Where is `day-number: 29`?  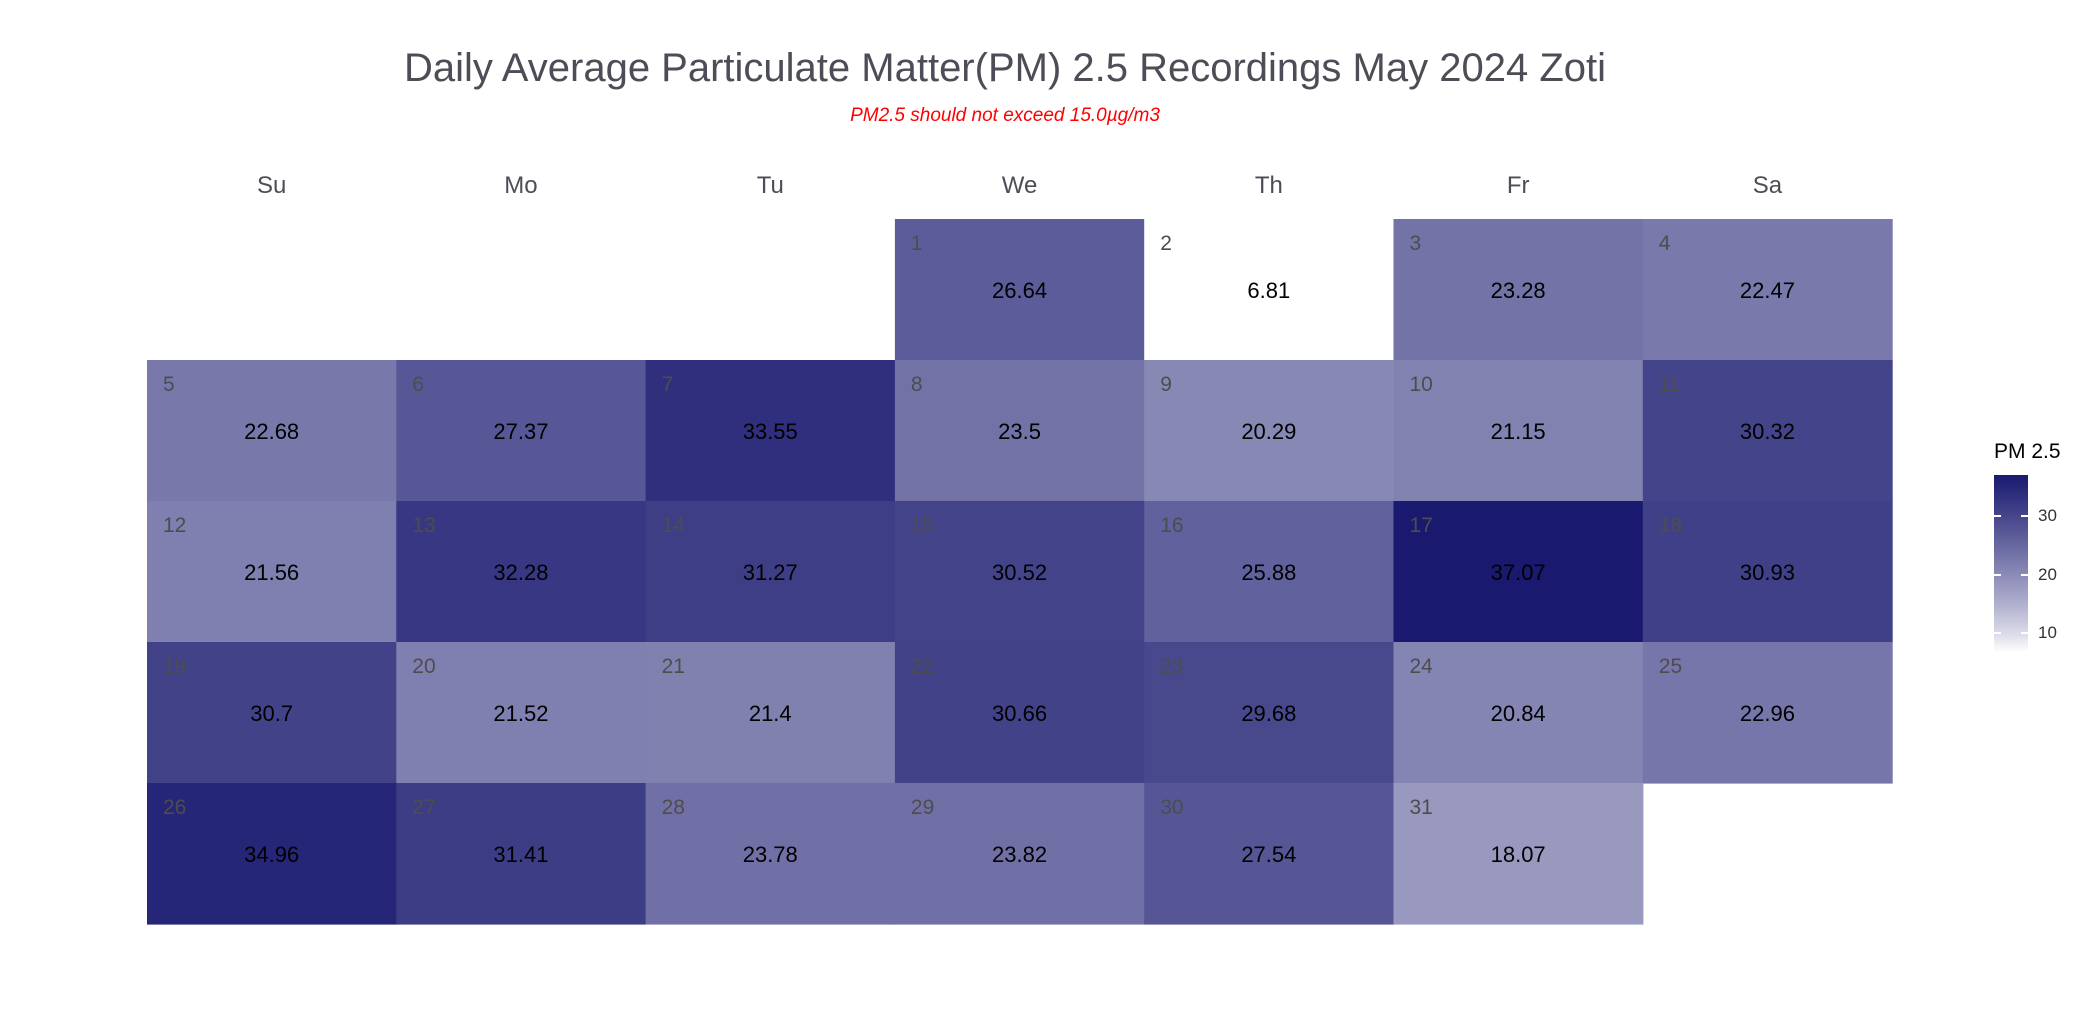 day-number: 29 is located at coordinates (922, 807).